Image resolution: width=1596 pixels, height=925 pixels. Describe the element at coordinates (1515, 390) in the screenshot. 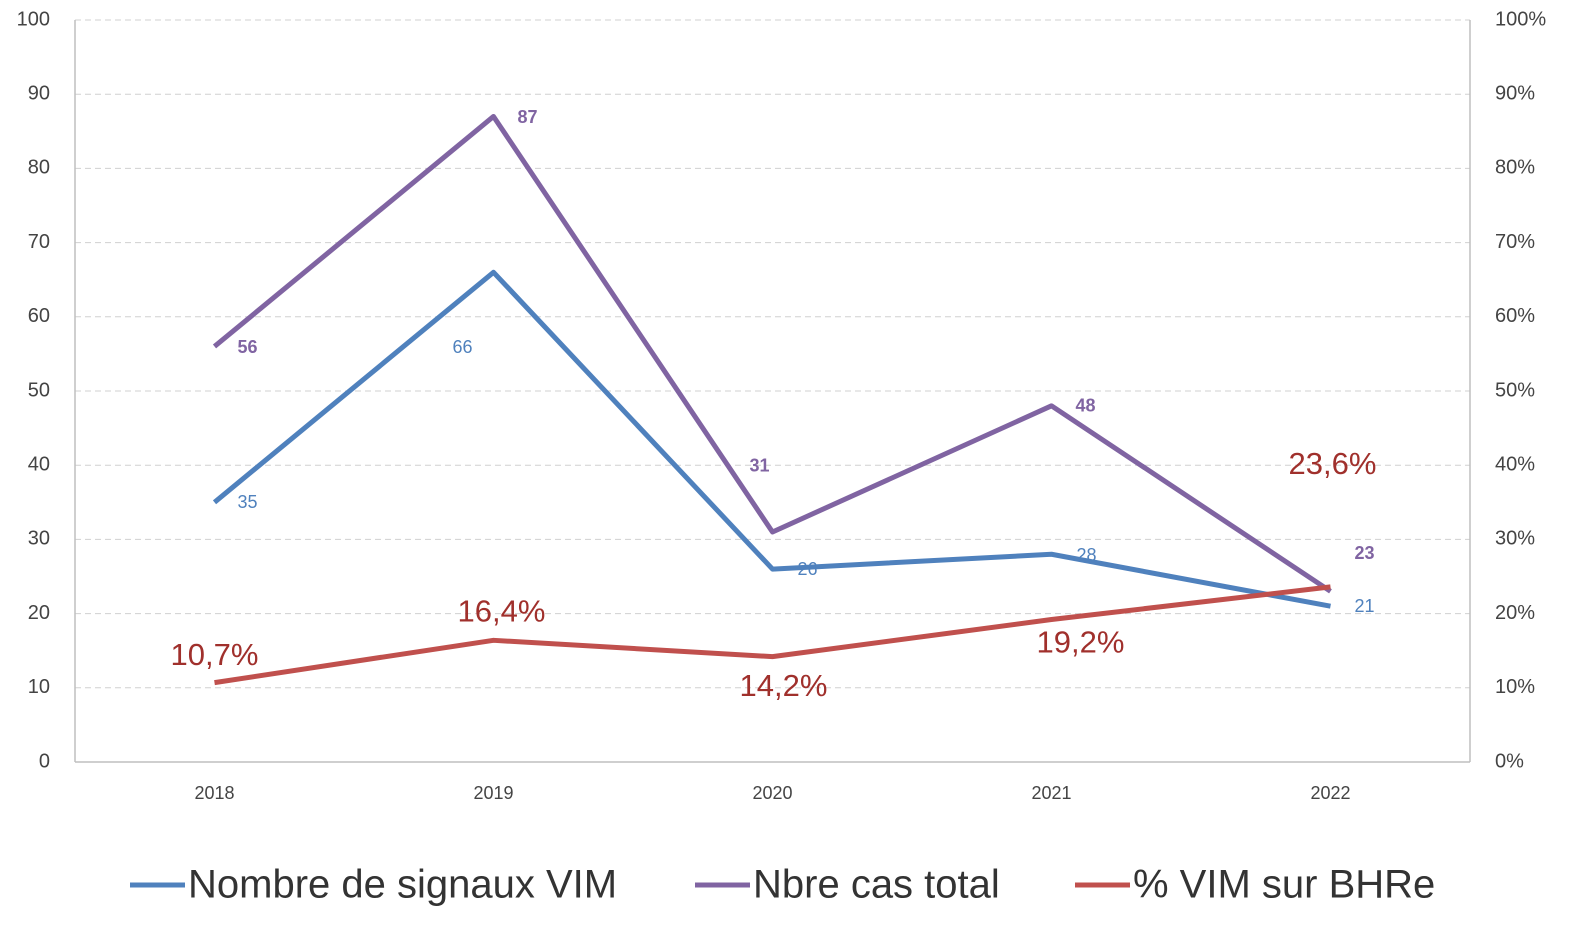

I see `y2-tick-label: 50%` at that location.